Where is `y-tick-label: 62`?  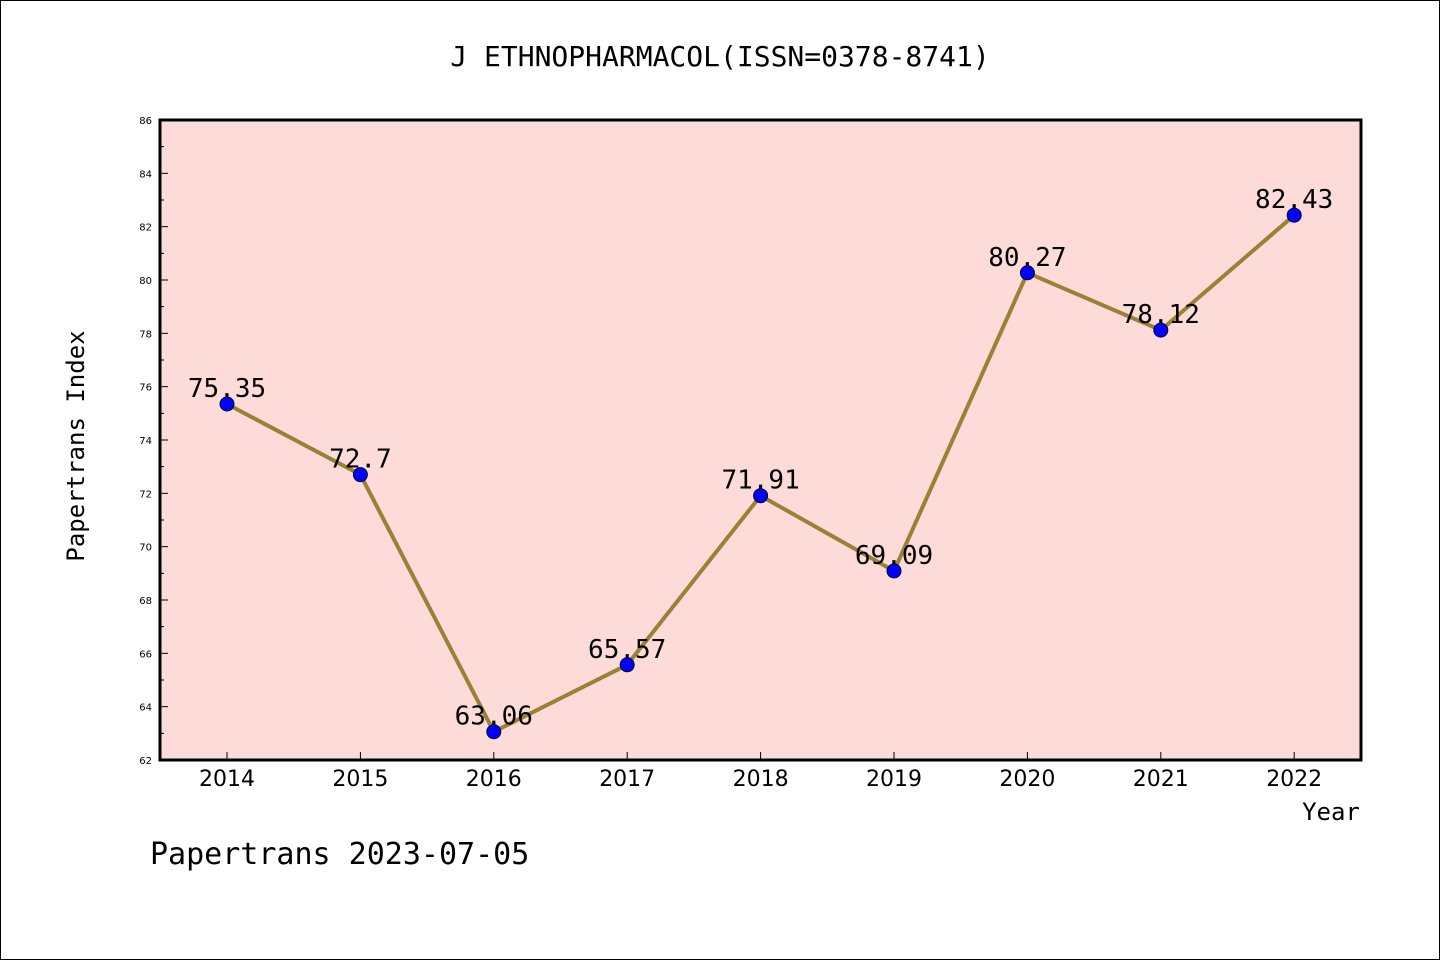
y-tick-label: 62 is located at coordinates (145, 761).